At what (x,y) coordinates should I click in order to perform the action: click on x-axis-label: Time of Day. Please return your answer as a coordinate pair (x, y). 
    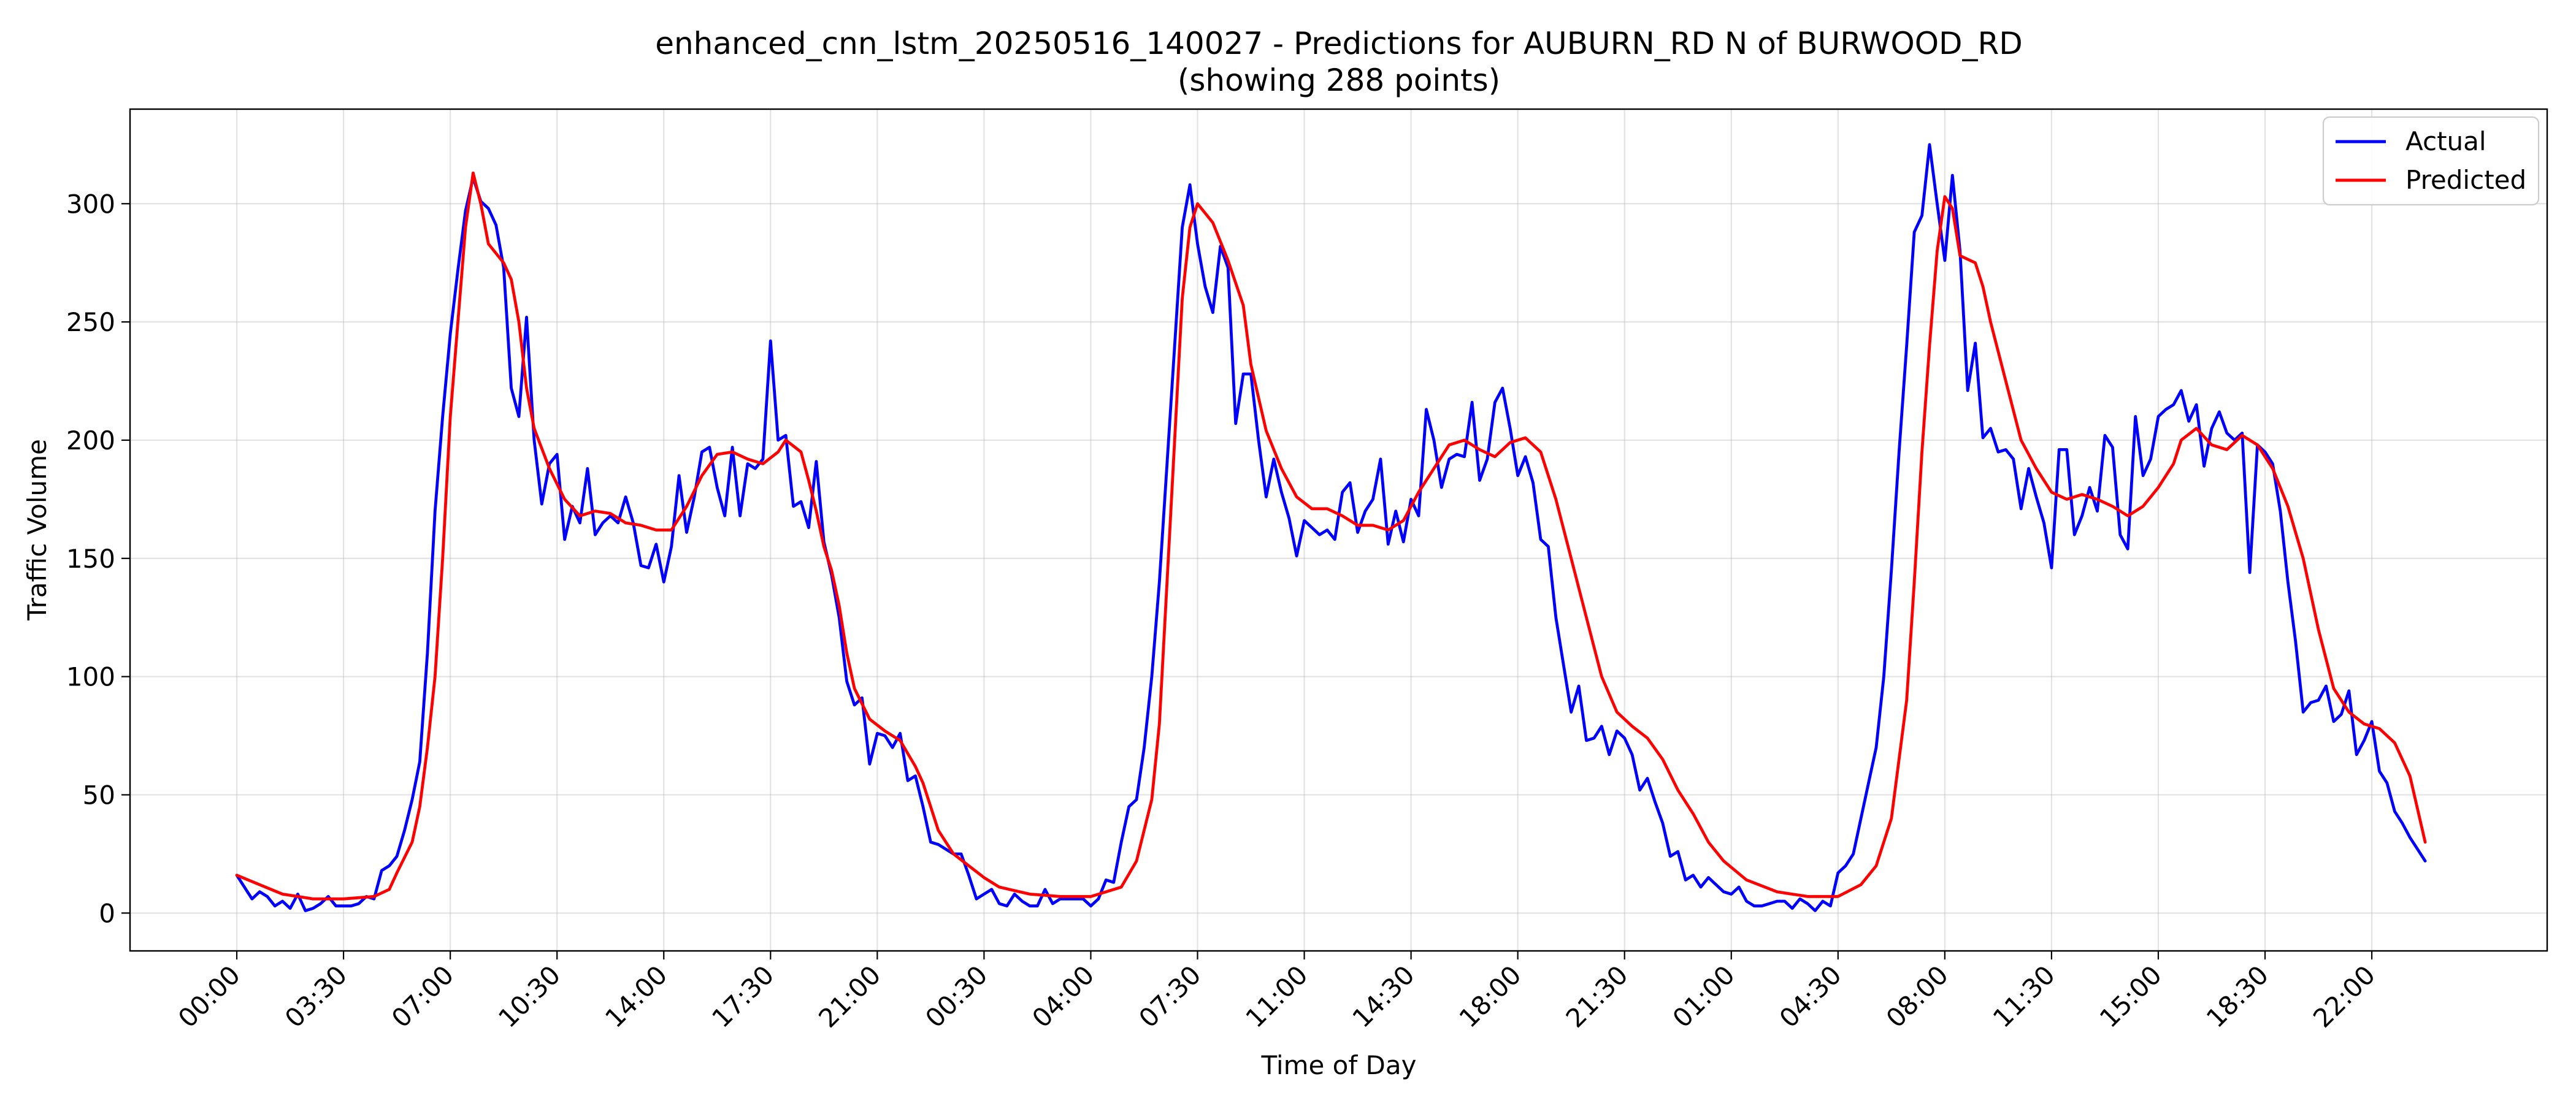
    Looking at the image, I should click on (1339, 1065).